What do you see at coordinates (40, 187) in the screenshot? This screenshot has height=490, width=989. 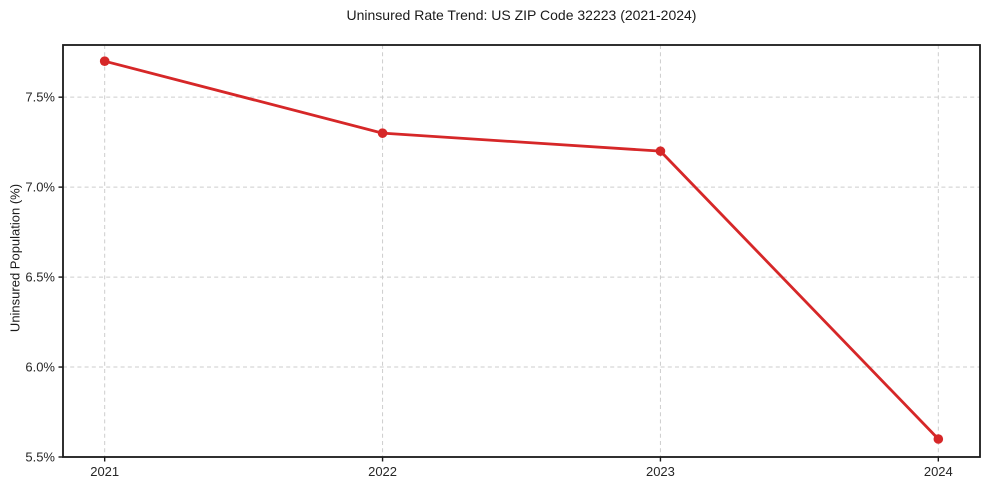 I see `y-tick-label: 7.0%` at bounding box center [40, 187].